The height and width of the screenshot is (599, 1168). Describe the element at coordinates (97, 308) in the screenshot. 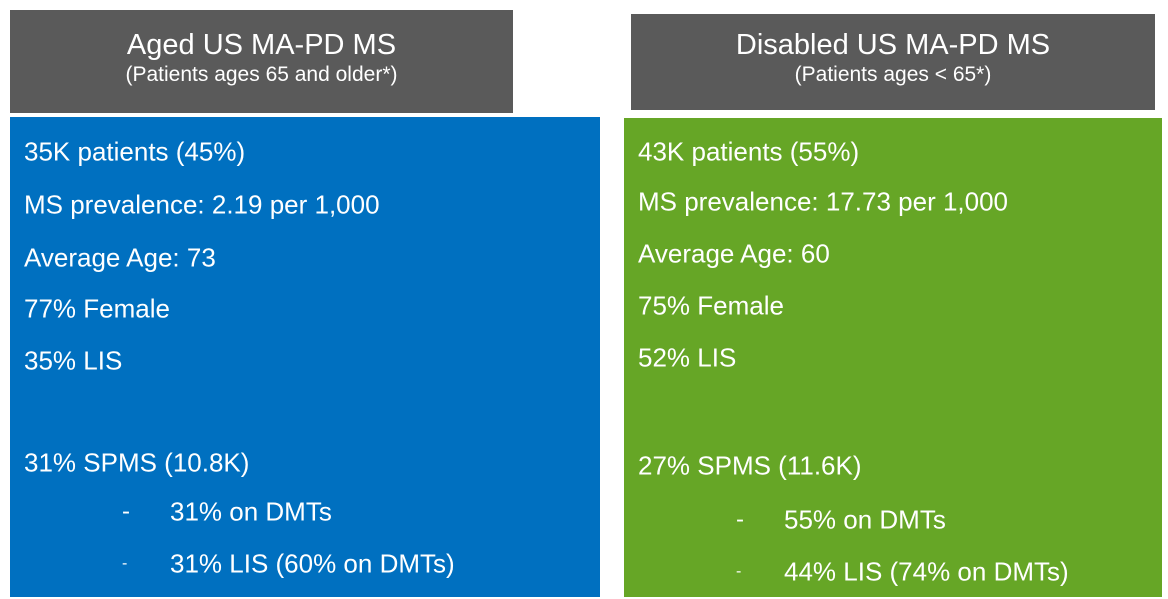

I see `stat-line: 77% Female` at that location.